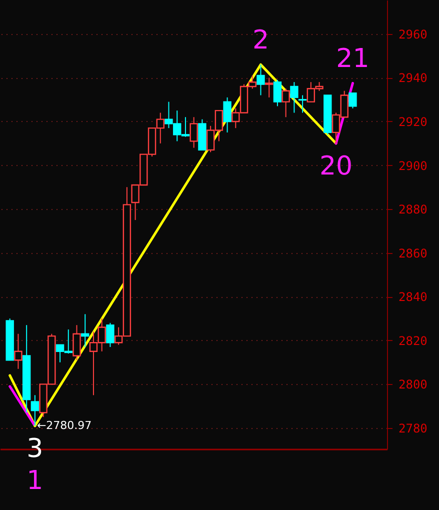 The width and height of the screenshot is (439, 510). I want to click on y-tick-label: 2780, so click(413, 428).